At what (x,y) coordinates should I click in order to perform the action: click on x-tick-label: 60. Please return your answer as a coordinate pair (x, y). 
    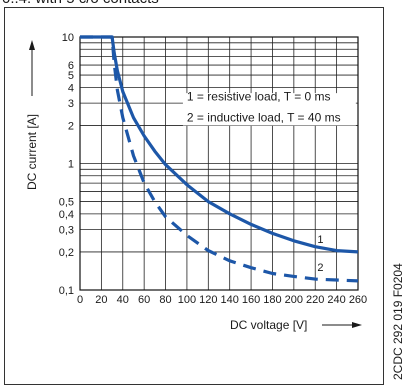
    Looking at the image, I should click on (144, 300).